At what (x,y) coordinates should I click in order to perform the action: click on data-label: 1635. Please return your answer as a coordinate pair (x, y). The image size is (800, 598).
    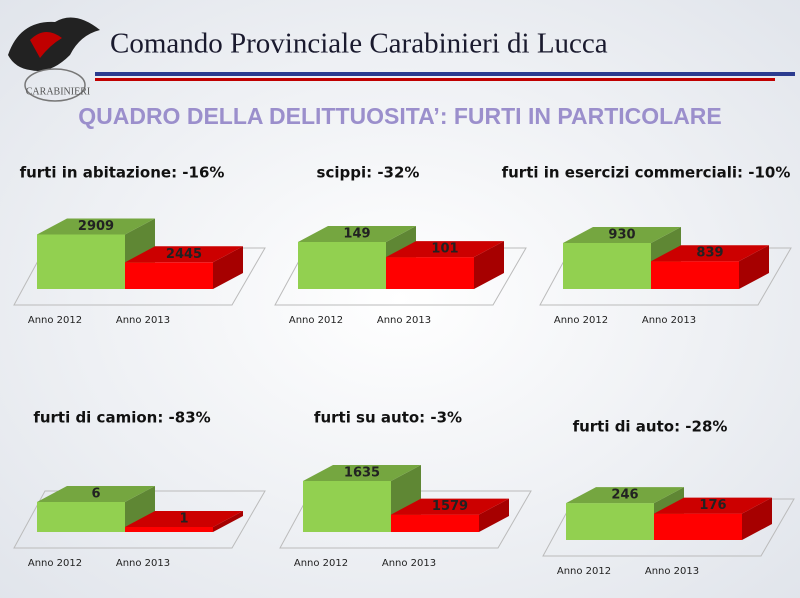
    Looking at the image, I should click on (362, 473).